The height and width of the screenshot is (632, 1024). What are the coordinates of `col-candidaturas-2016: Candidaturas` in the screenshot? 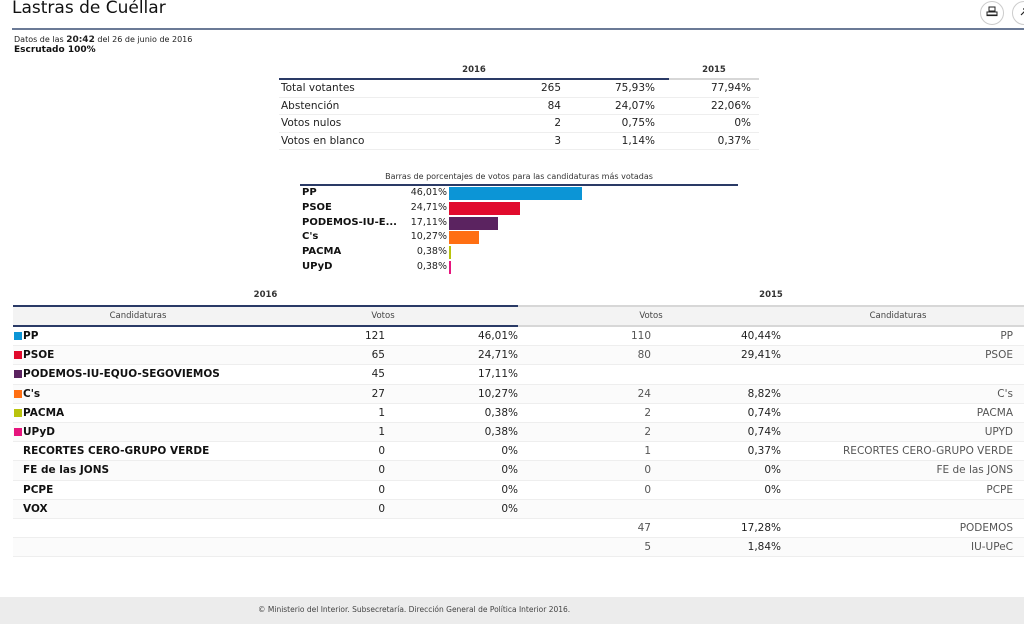 It's located at (138, 316).